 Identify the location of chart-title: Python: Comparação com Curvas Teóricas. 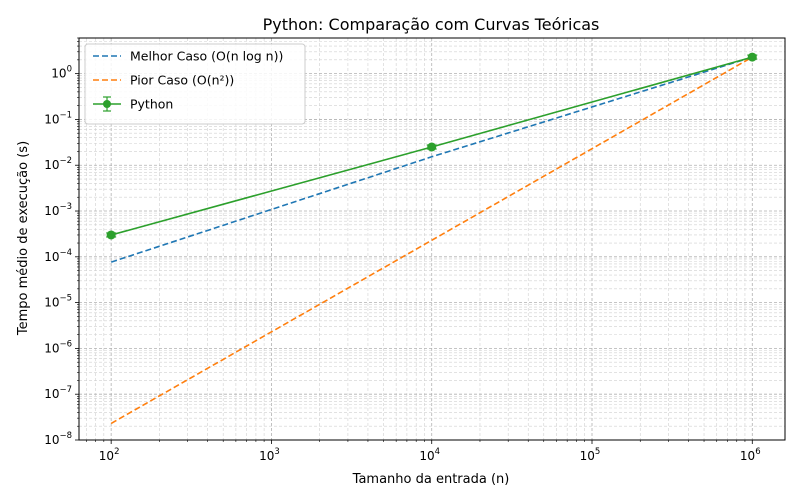
(431, 24).